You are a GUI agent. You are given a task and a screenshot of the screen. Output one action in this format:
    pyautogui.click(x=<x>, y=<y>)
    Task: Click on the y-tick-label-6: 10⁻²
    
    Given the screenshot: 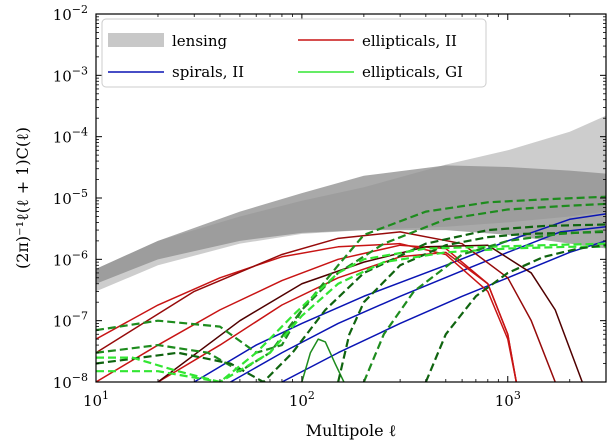 What is the action you would take?
    pyautogui.click(x=70, y=13)
    